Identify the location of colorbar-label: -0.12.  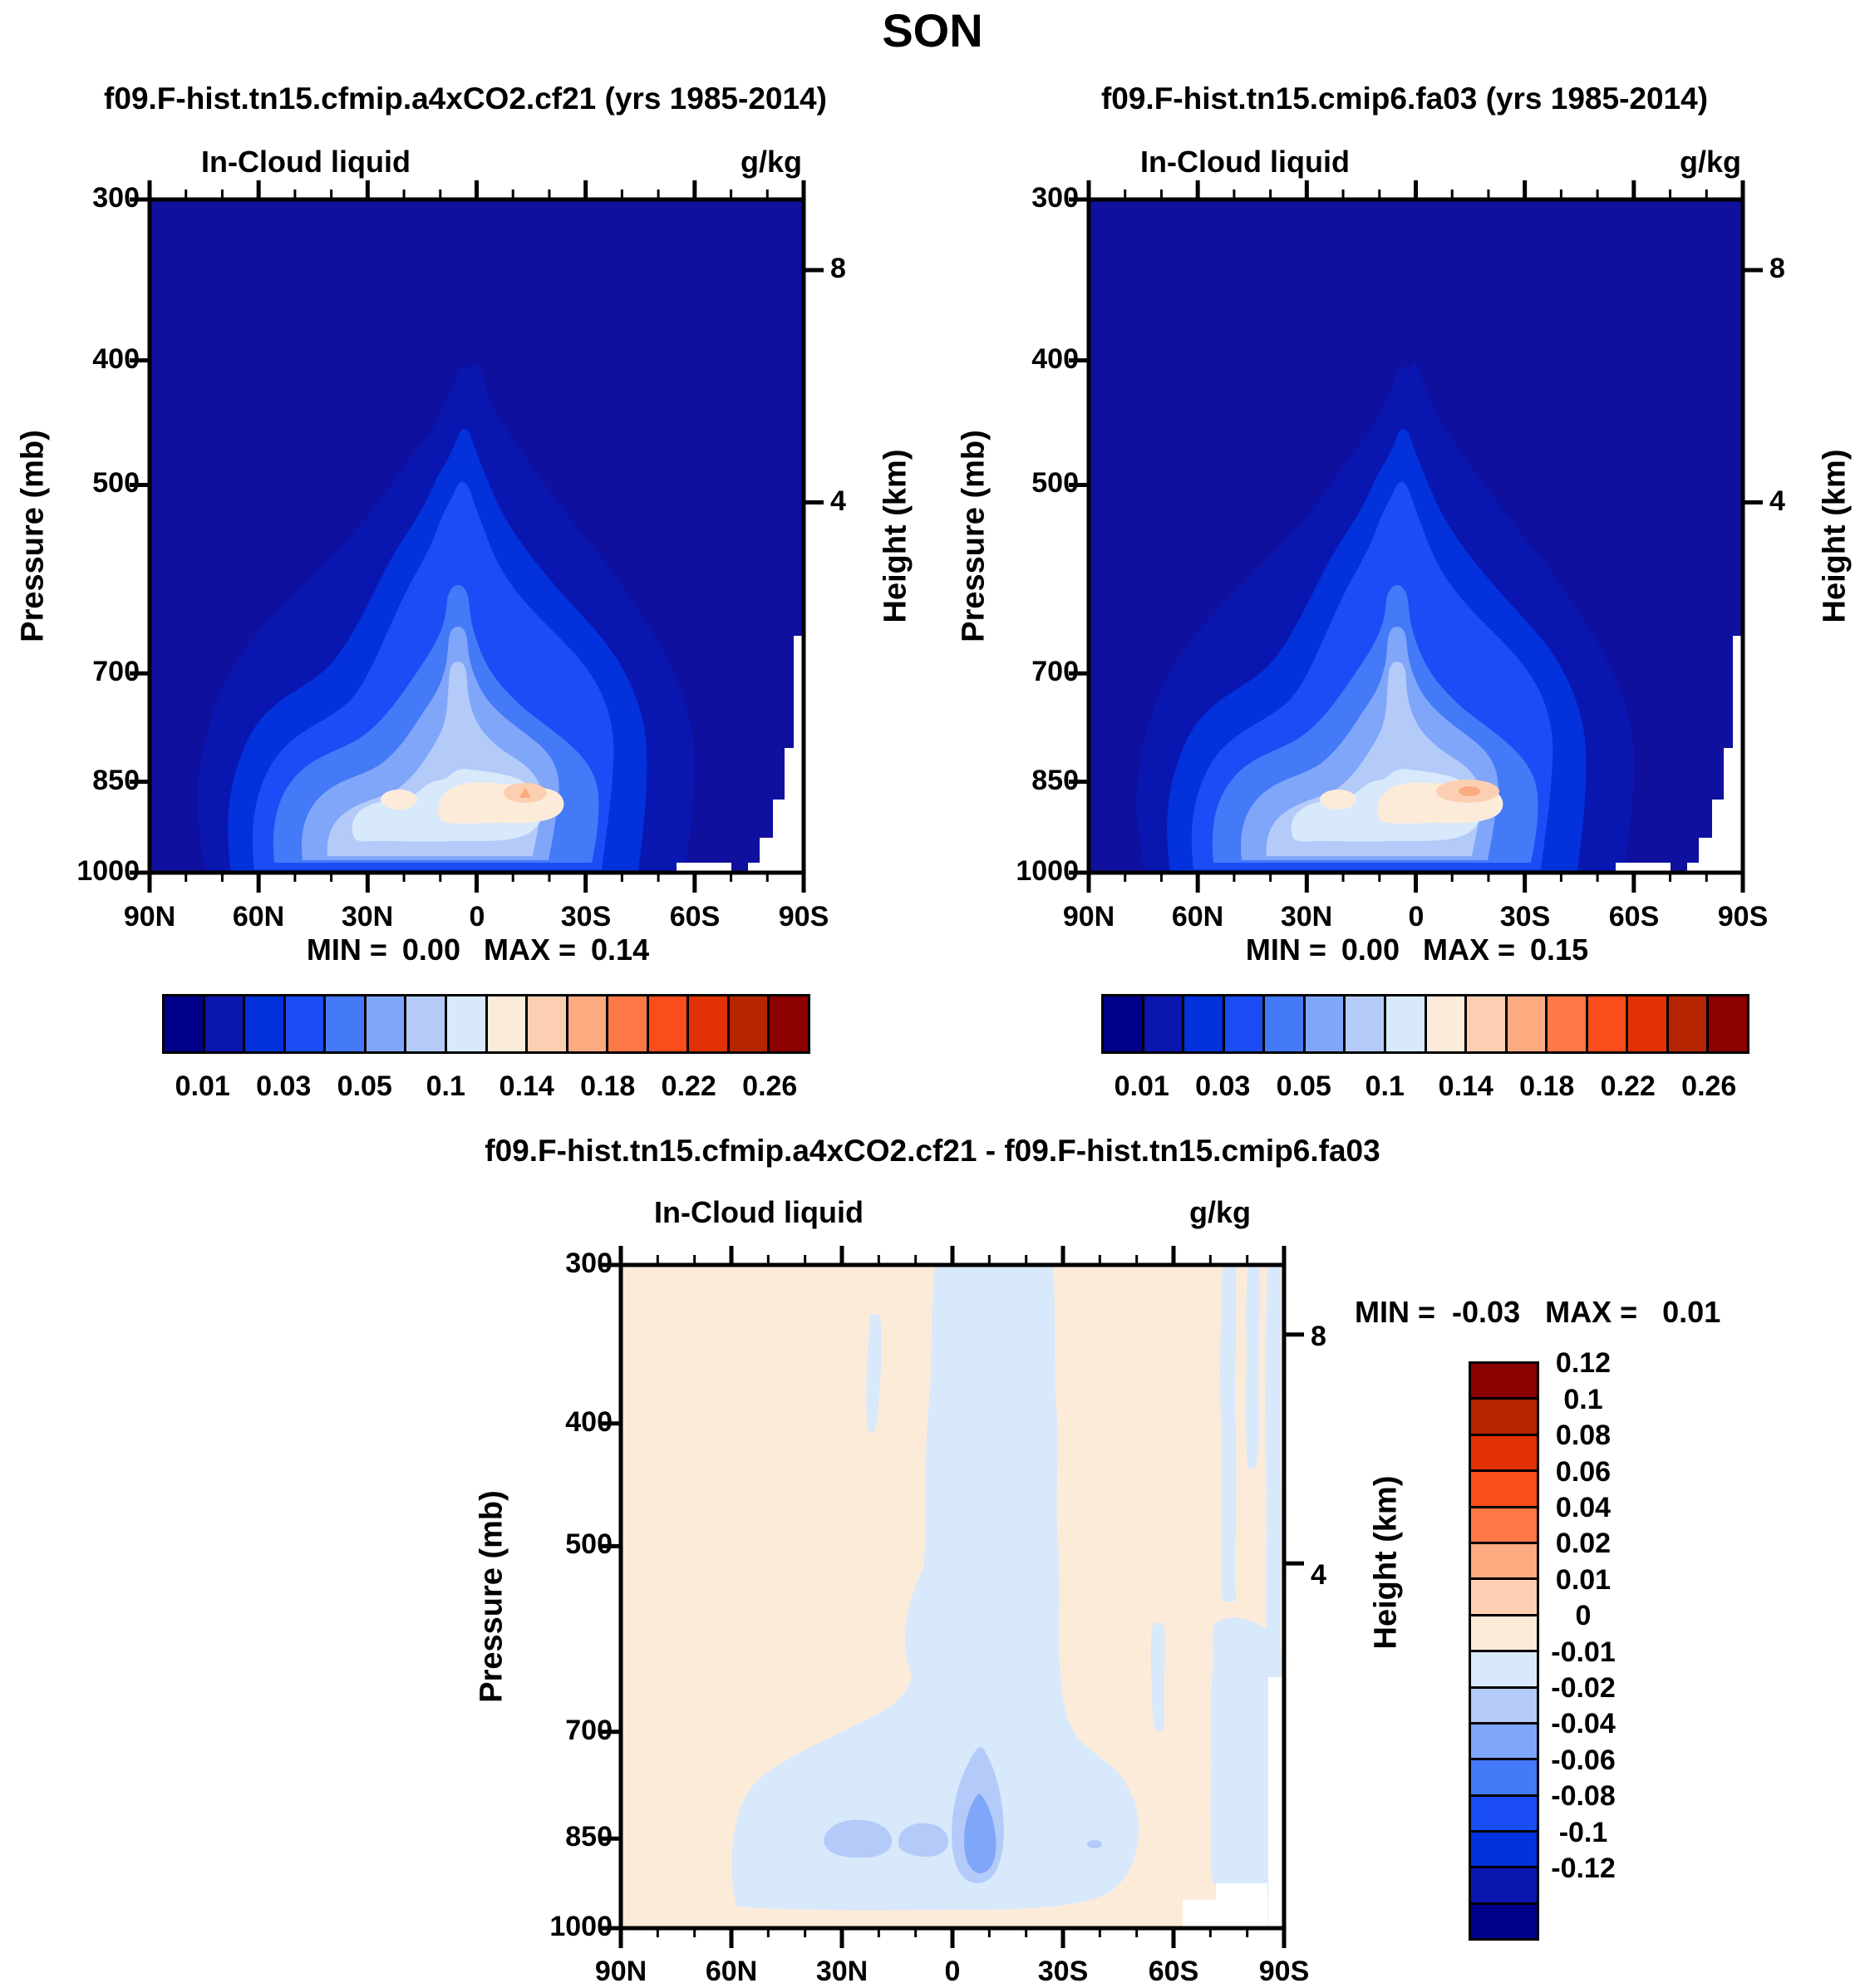
(1583, 1869).